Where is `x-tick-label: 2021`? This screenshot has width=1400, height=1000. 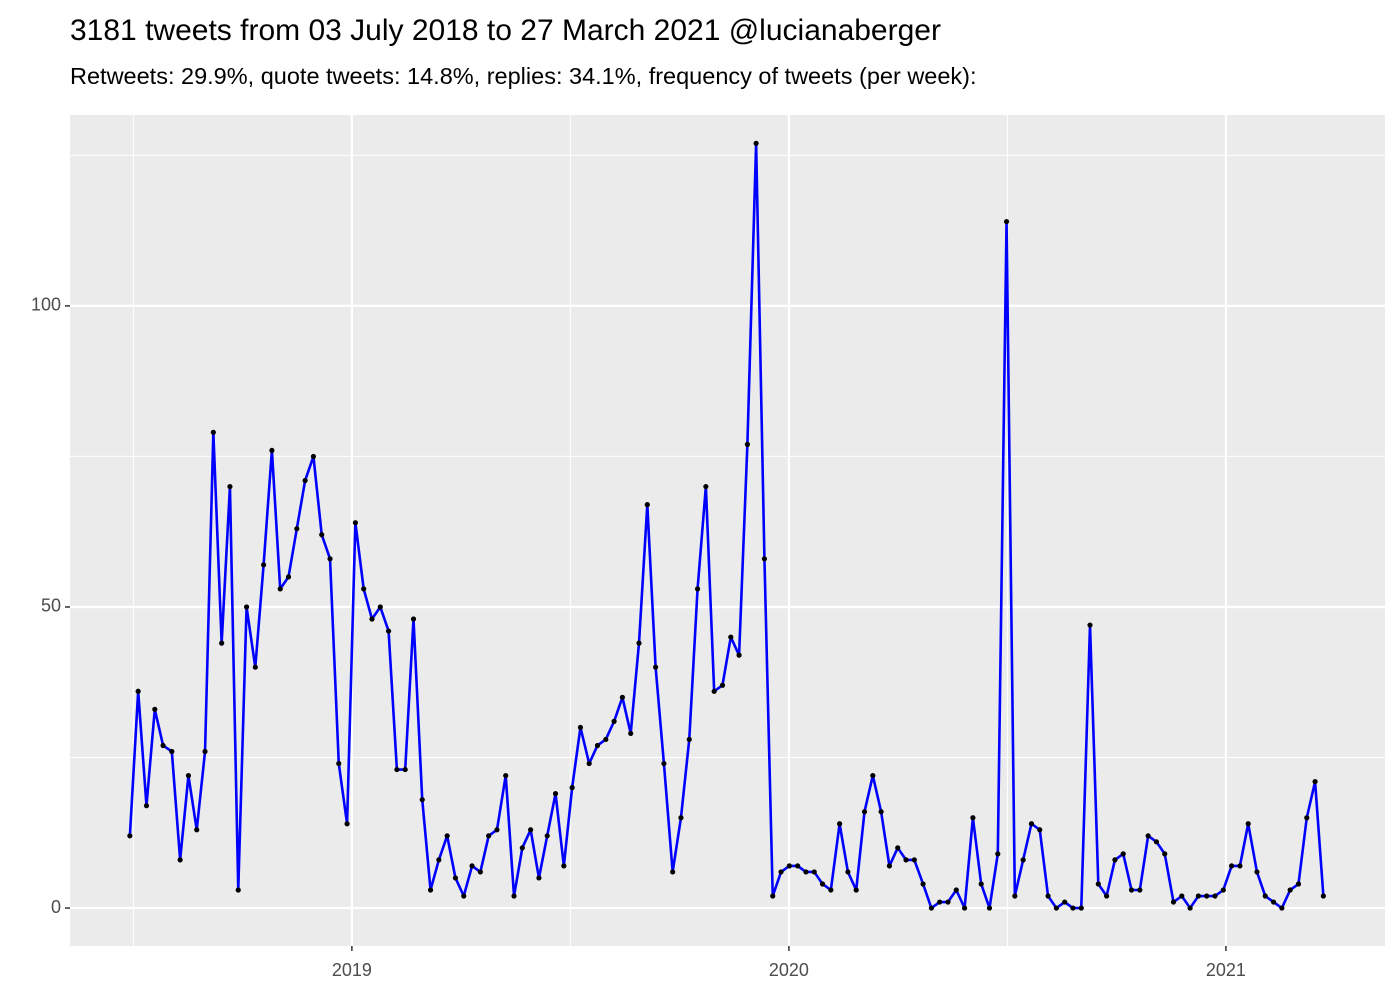
x-tick-label: 2021 is located at coordinates (1226, 970).